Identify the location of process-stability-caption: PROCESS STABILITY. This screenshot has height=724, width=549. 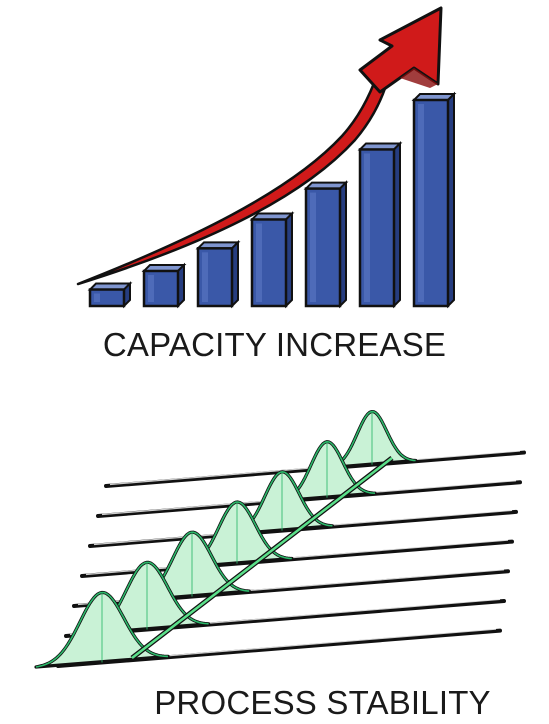
(322, 702).